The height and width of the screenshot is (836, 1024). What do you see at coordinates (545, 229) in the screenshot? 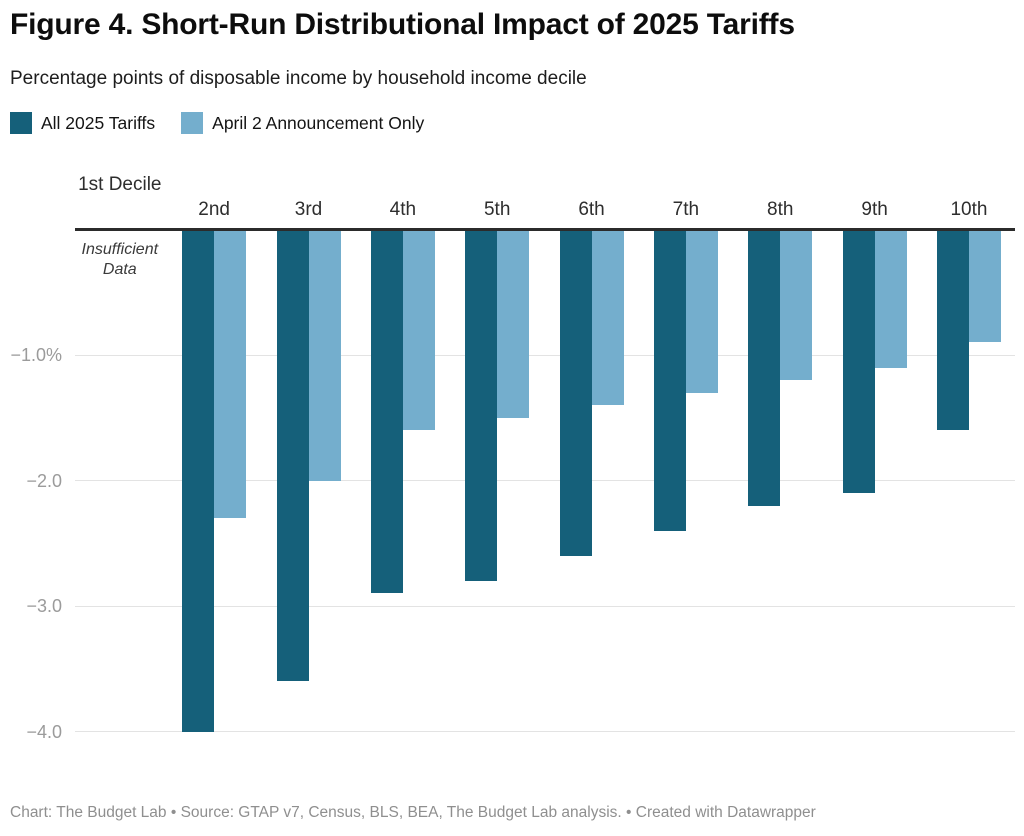
I see `x-axis-line` at bounding box center [545, 229].